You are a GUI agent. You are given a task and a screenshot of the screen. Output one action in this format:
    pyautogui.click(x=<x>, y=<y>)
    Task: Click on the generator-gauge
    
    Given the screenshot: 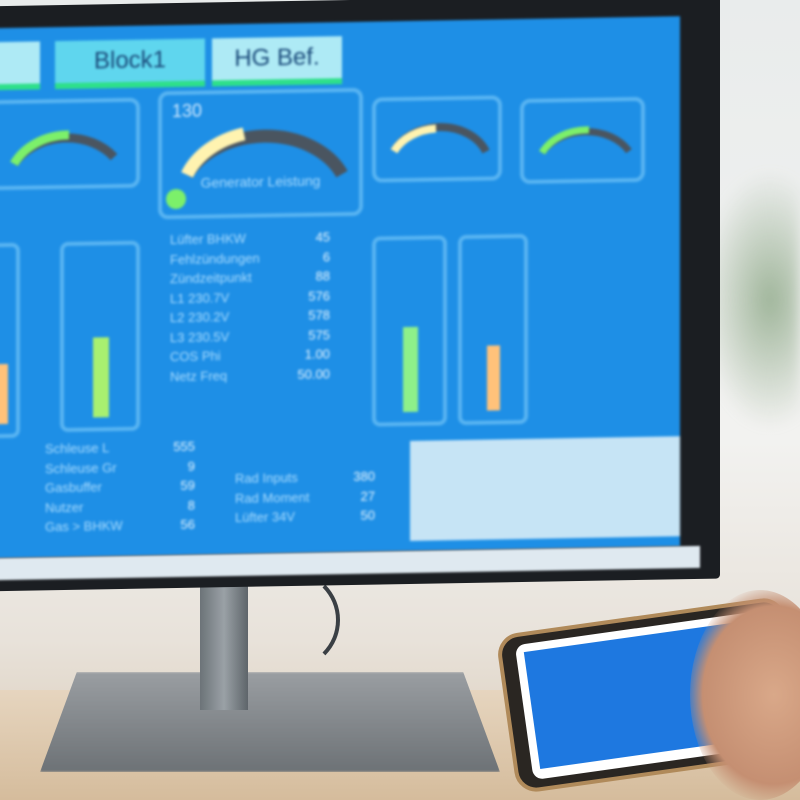 What is the action you would take?
    pyautogui.click(x=257, y=168)
    